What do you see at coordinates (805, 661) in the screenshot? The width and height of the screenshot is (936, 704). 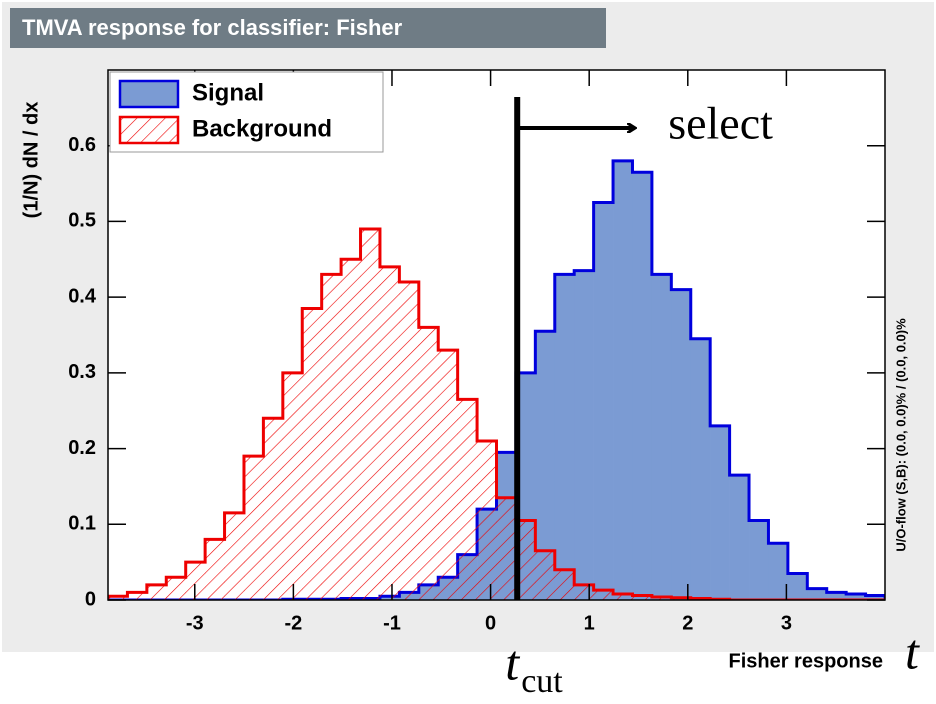 I see `x-axis-label: Fisher response` at bounding box center [805, 661].